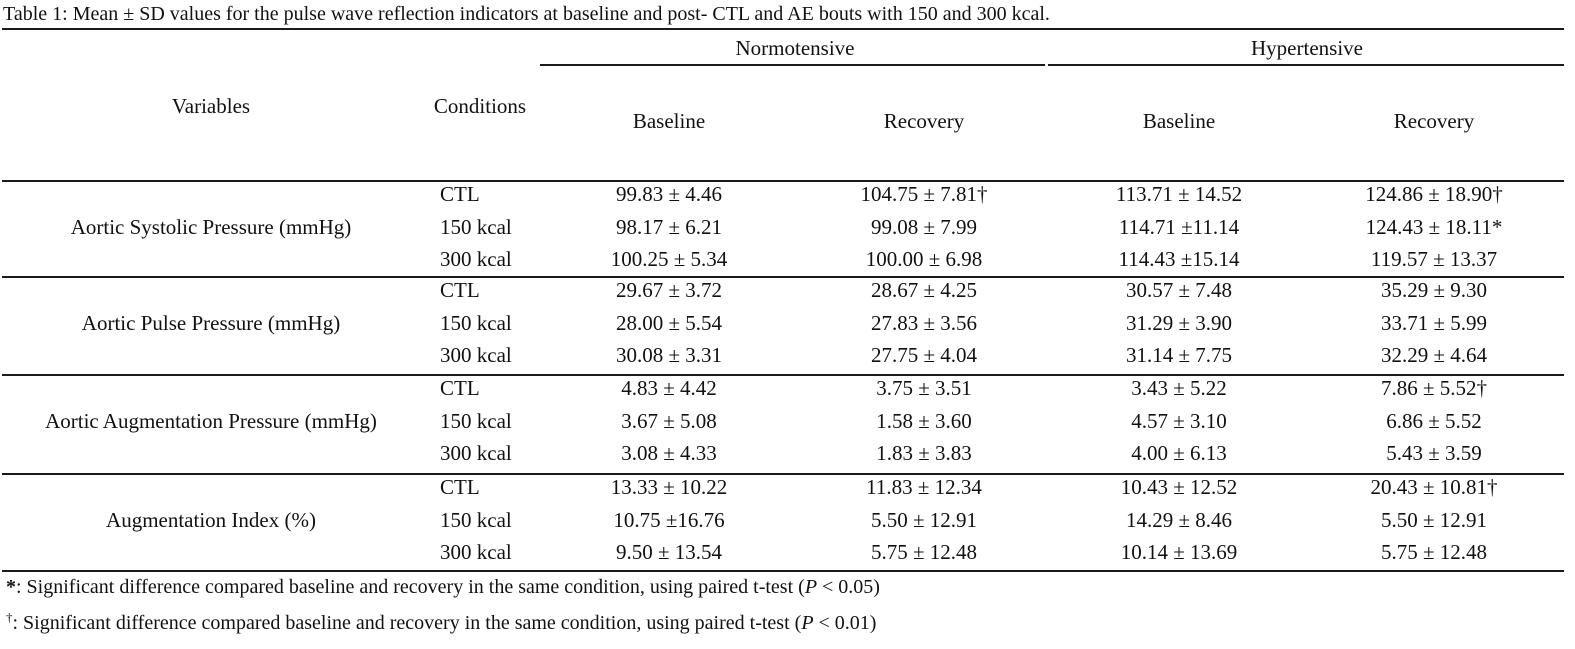  I want to click on value-cell: 119.57 ± 13.37, so click(1434, 259).